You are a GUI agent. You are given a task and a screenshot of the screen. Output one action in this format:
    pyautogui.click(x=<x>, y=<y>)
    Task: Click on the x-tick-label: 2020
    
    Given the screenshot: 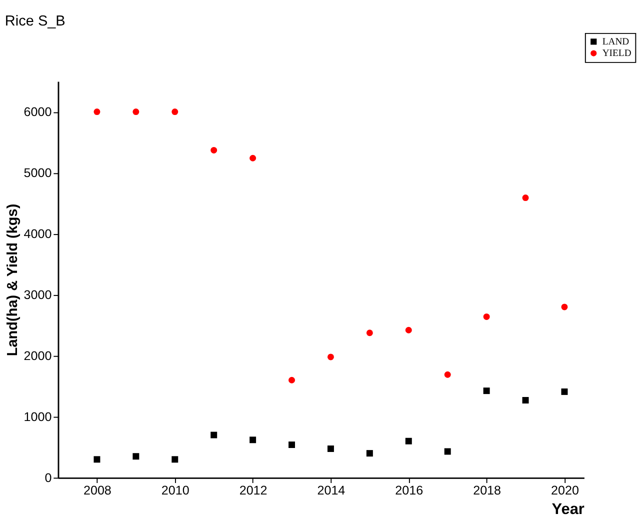 What is the action you would take?
    pyautogui.click(x=565, y=491)
    